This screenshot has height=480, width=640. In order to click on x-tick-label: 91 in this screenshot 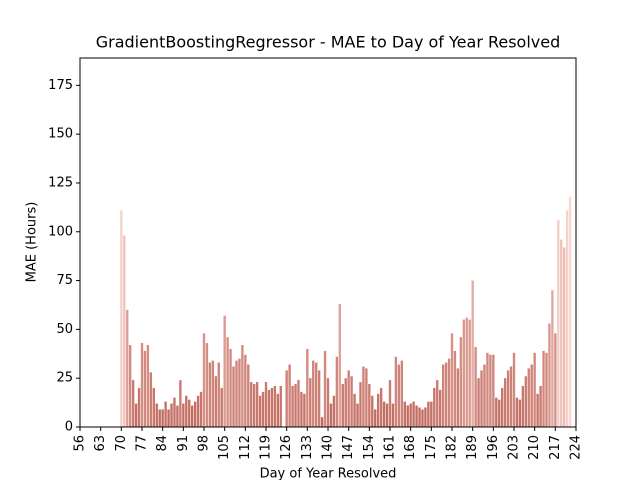, I will do `click(183, 443)`.